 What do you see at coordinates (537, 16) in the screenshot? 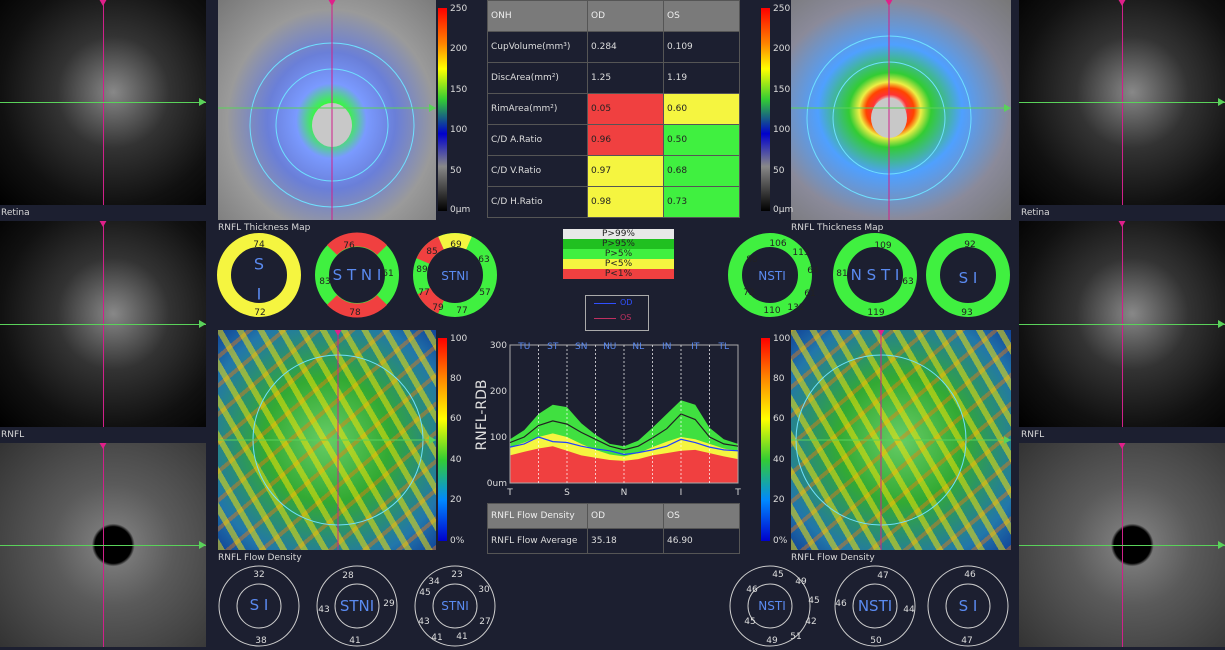
I see `onh-header: ONH` at bounding box center [537, 16].